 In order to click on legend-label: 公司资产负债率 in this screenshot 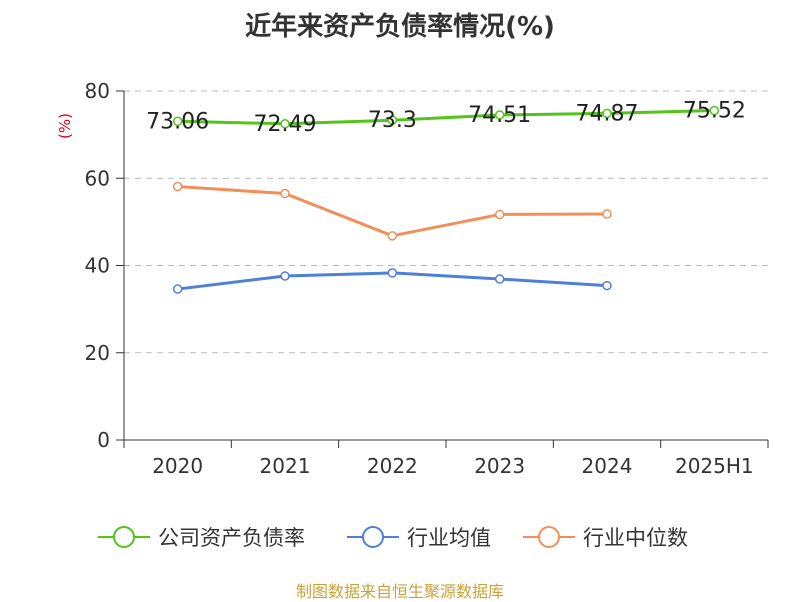, I will do `click(231, 538)`.